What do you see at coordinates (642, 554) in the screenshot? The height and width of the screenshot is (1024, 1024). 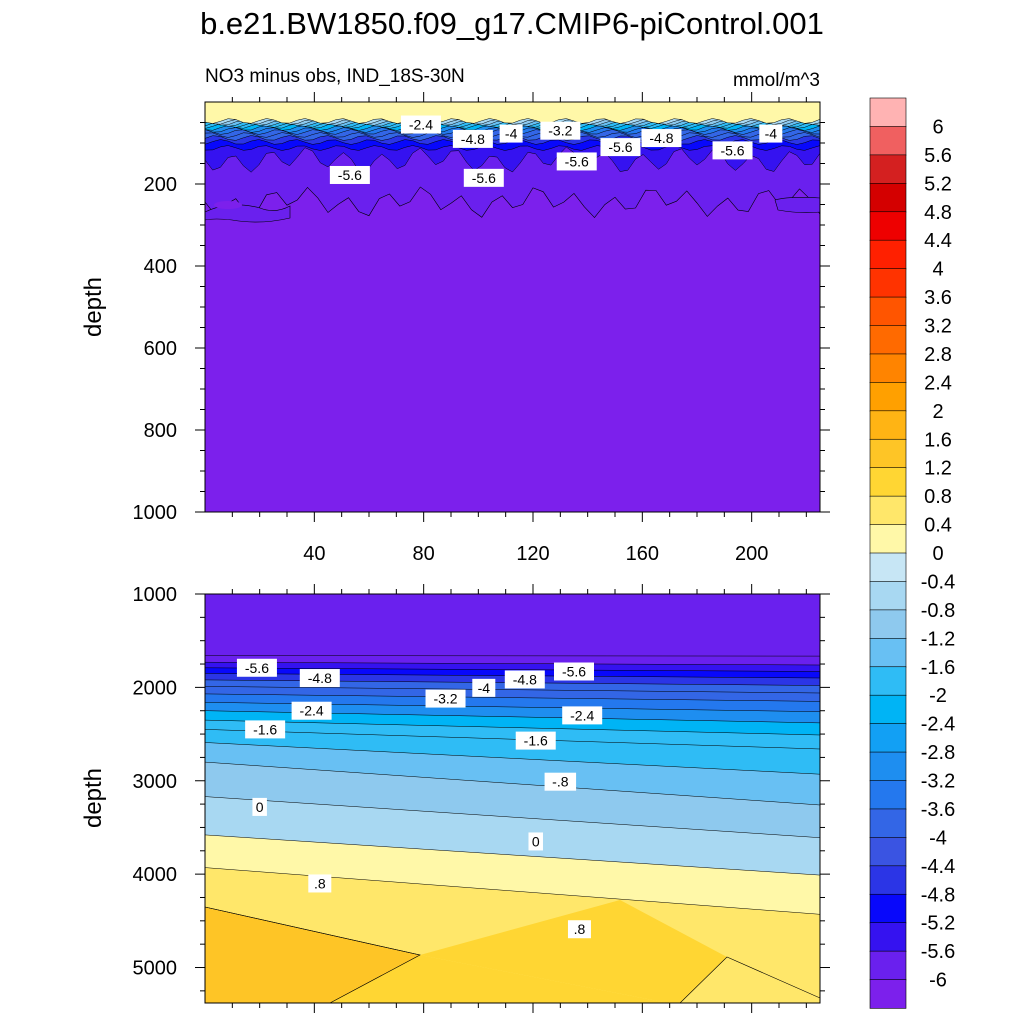 I see `x-tick-label: 160` at bounding box center [642, 554].